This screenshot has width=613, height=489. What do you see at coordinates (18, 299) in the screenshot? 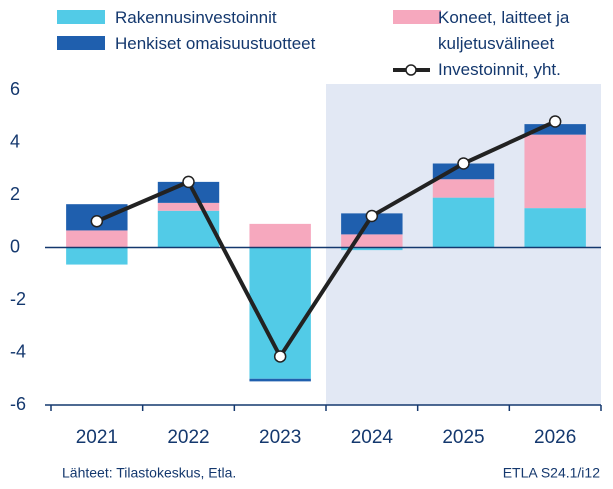
I see `y-tick-label: -2` at bounding box center [18, 299].